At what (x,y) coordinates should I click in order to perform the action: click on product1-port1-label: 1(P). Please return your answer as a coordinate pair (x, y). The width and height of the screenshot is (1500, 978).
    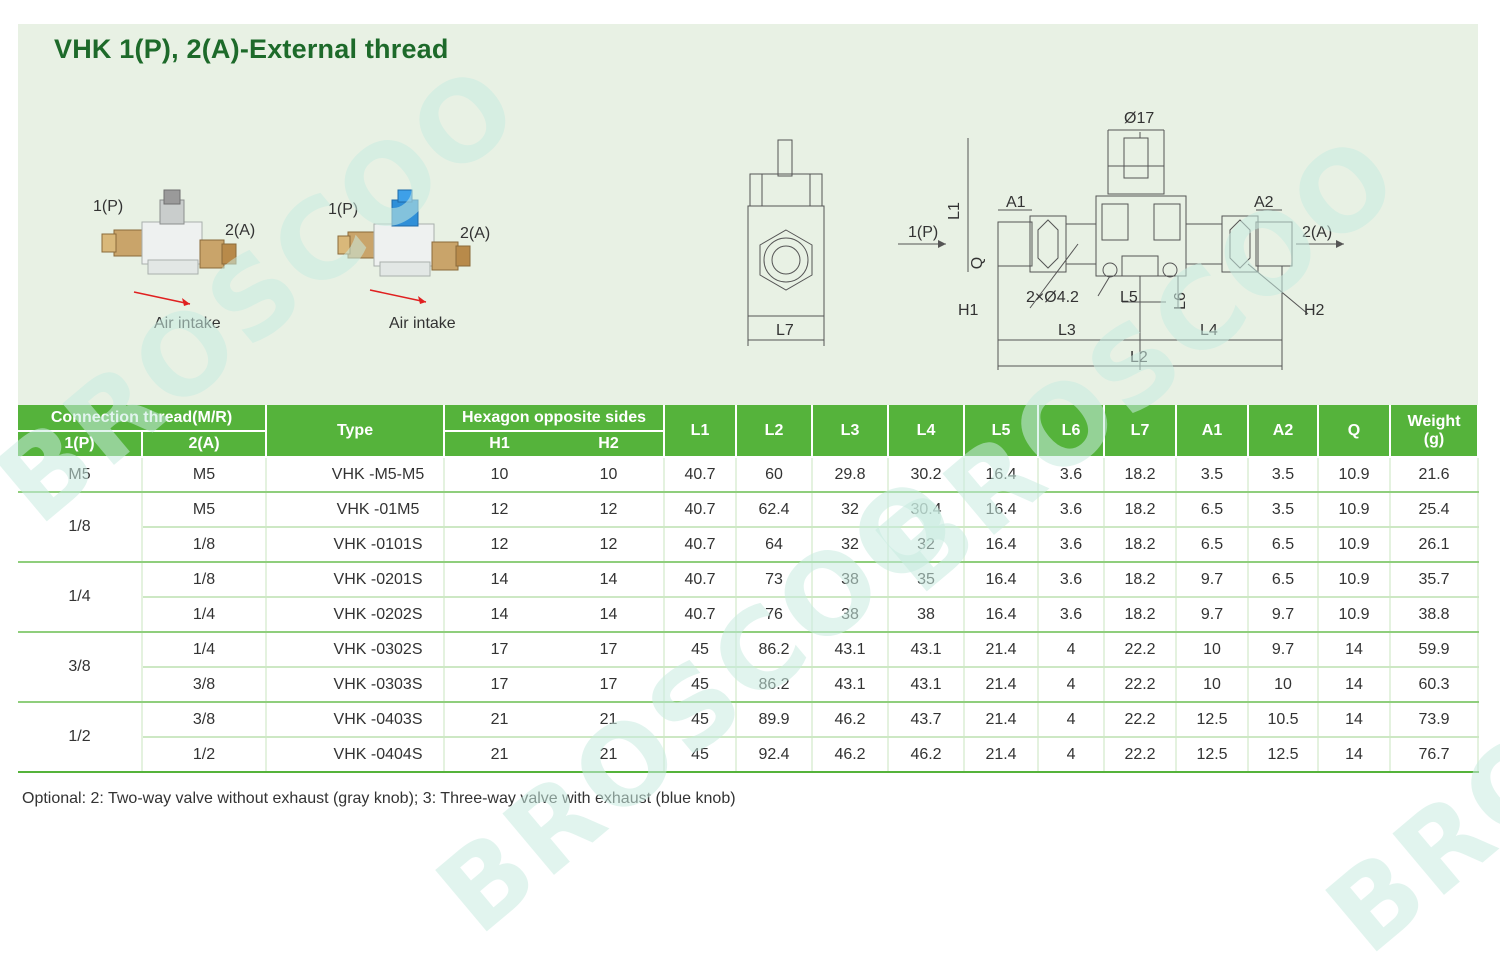
    Looking at the image, I should click on (108, 206).